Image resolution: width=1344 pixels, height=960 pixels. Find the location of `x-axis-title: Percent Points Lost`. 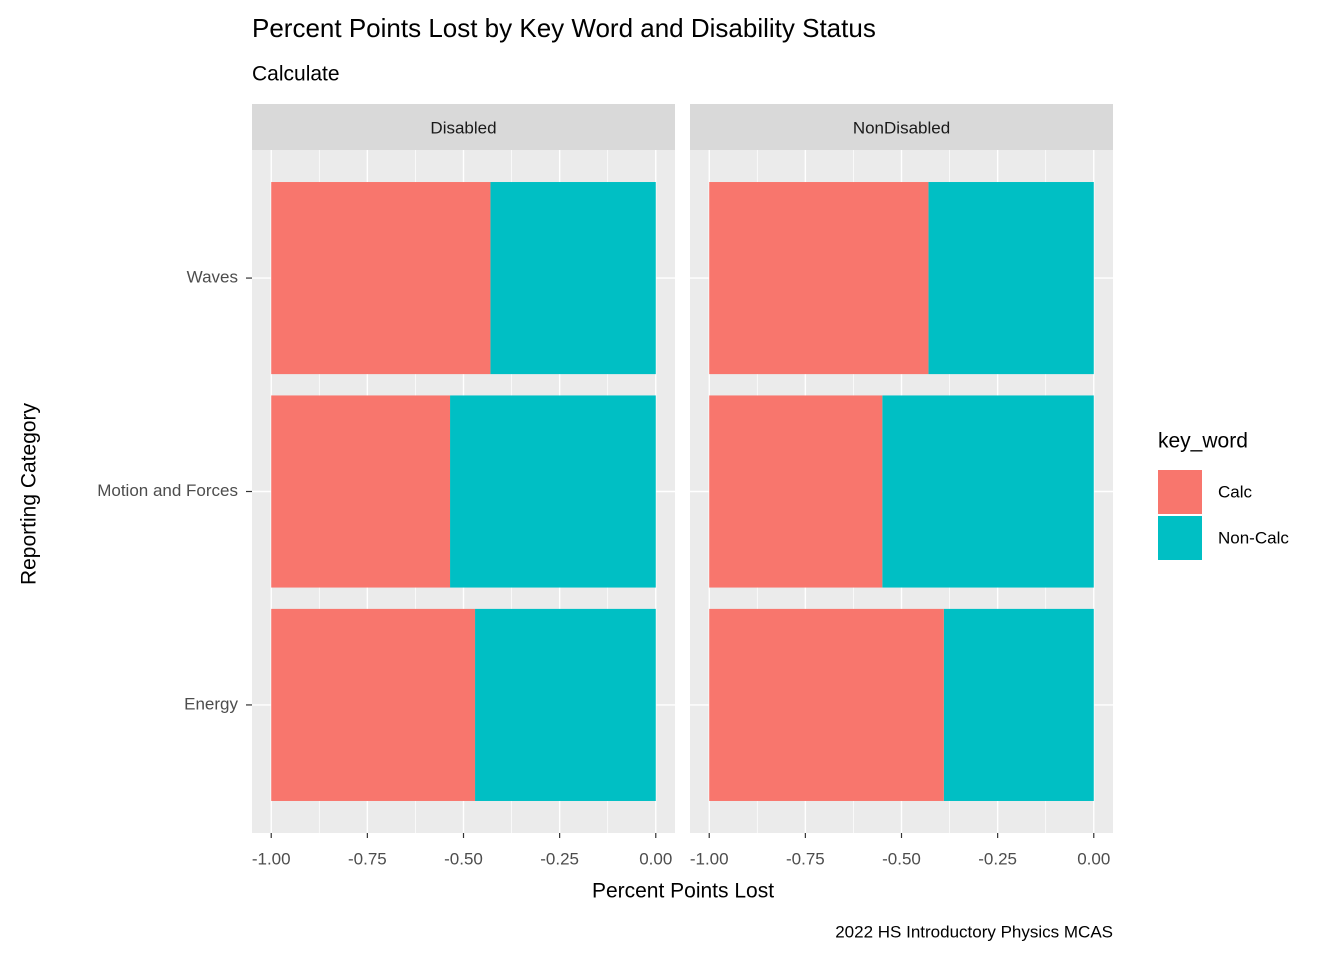

x-axis-title: Percent Points Lost is located at coordinates (683, 891).